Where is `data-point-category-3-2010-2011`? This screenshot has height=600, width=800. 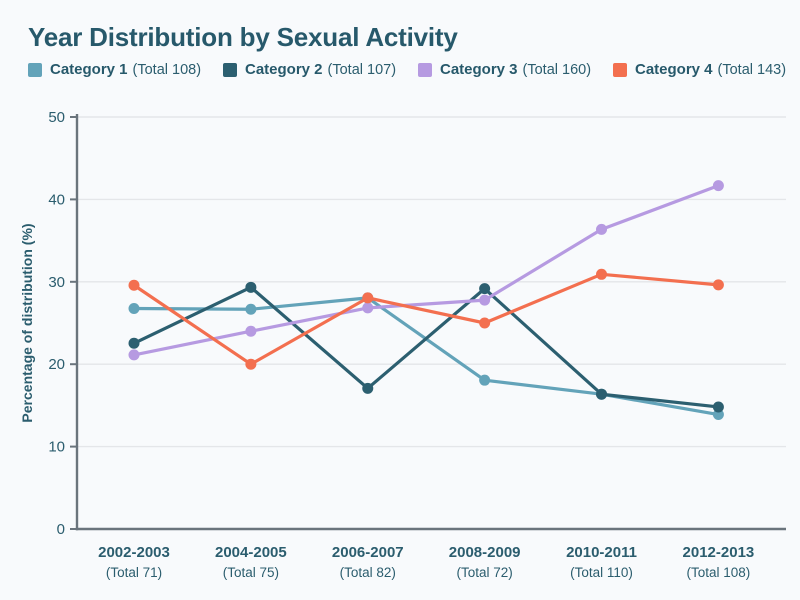 data-point-category-3-2010-2011 is located at coordinates (602, 229).